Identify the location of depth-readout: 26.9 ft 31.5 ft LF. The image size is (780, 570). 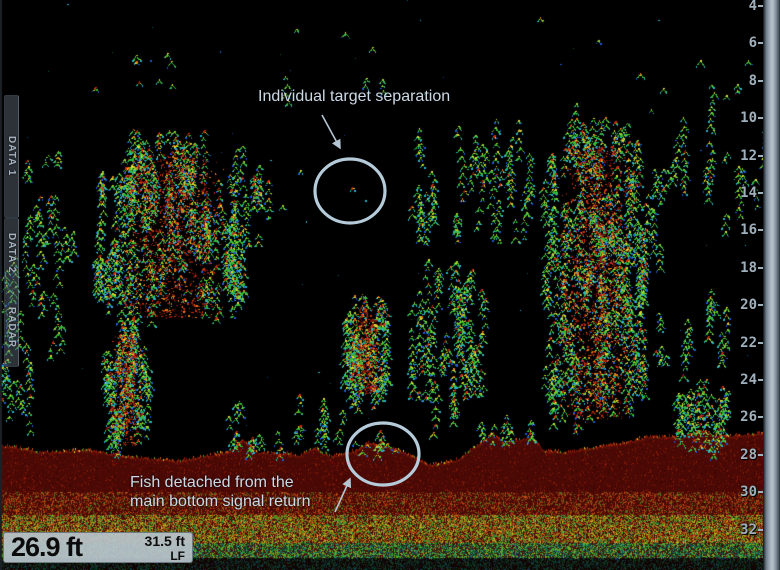
(98, 547).